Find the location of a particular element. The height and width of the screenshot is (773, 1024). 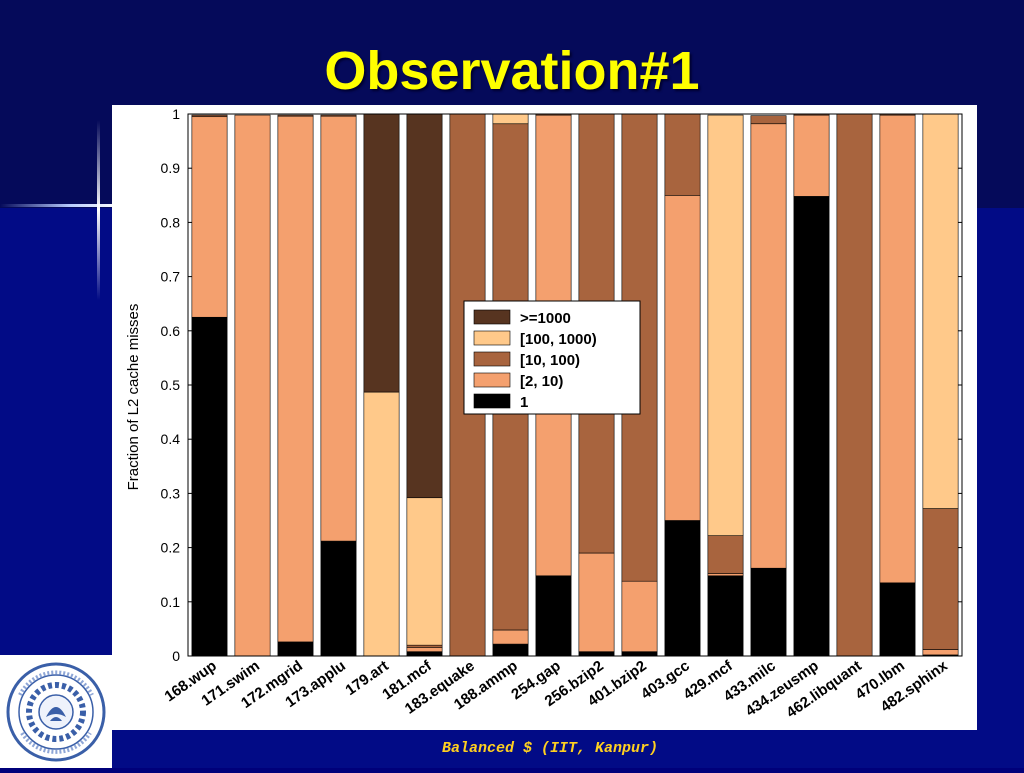

iit-kanpur-seal-icon is located at coordinates (56, 712).